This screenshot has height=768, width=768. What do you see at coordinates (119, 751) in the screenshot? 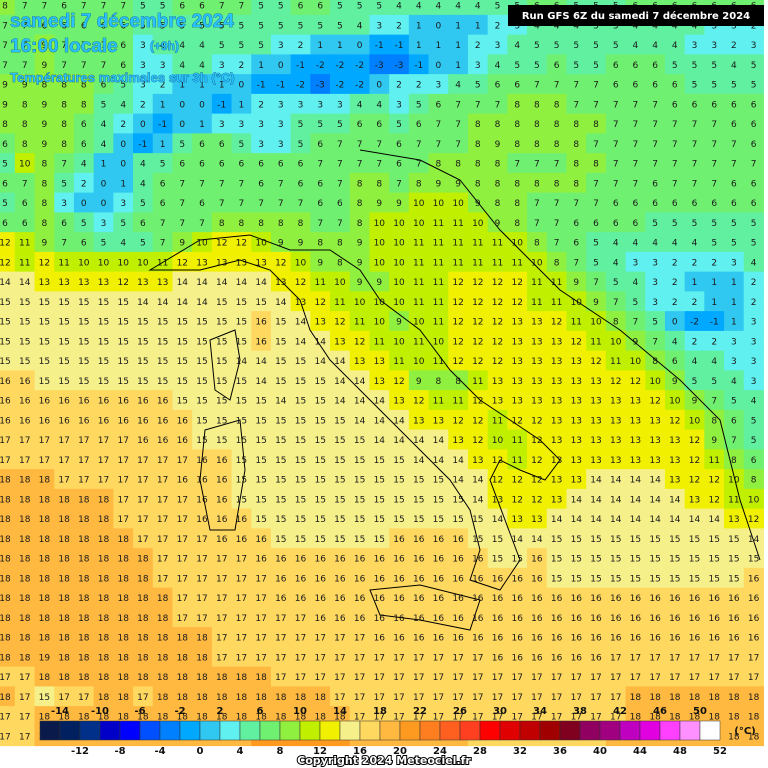
I see `legend-label: -8` at bounding box center [119, 751].